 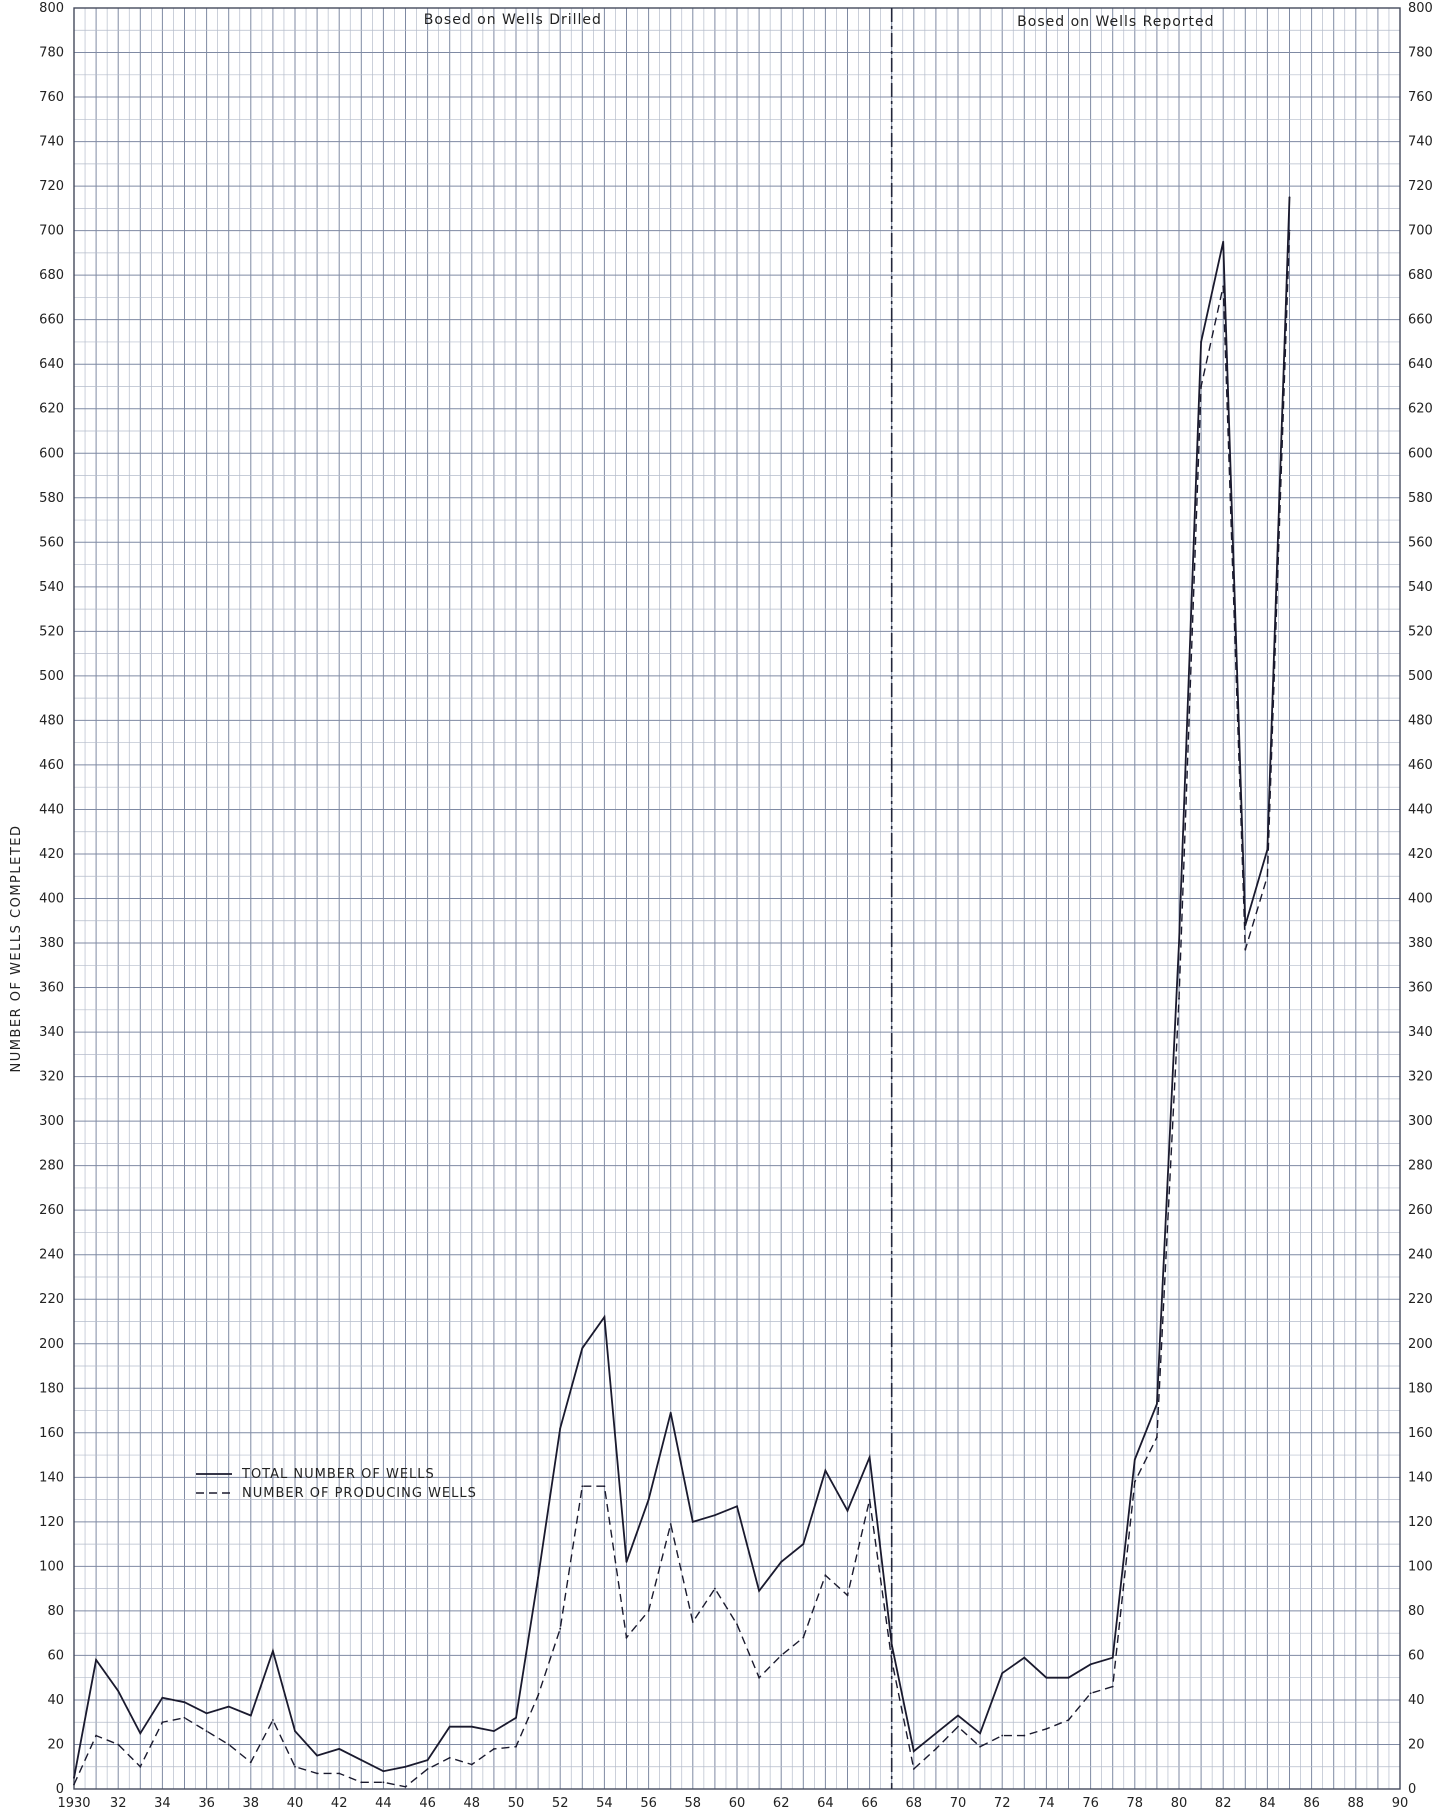 I want to click on x-tick-label: 42, so click(x=339, y=1803).